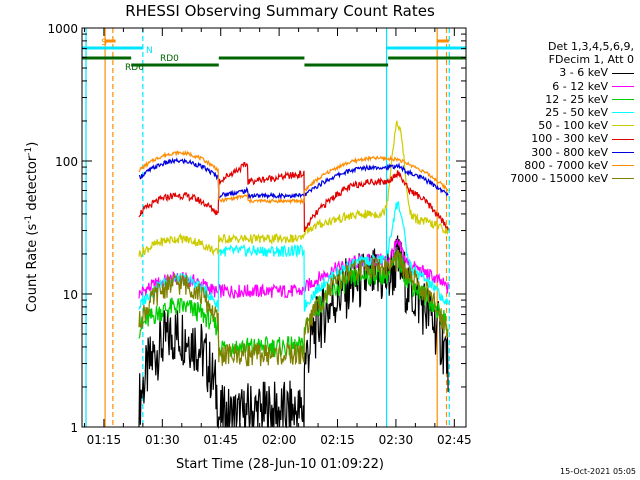  I want to click on y-tick-label: 1000, so click(62, 29).